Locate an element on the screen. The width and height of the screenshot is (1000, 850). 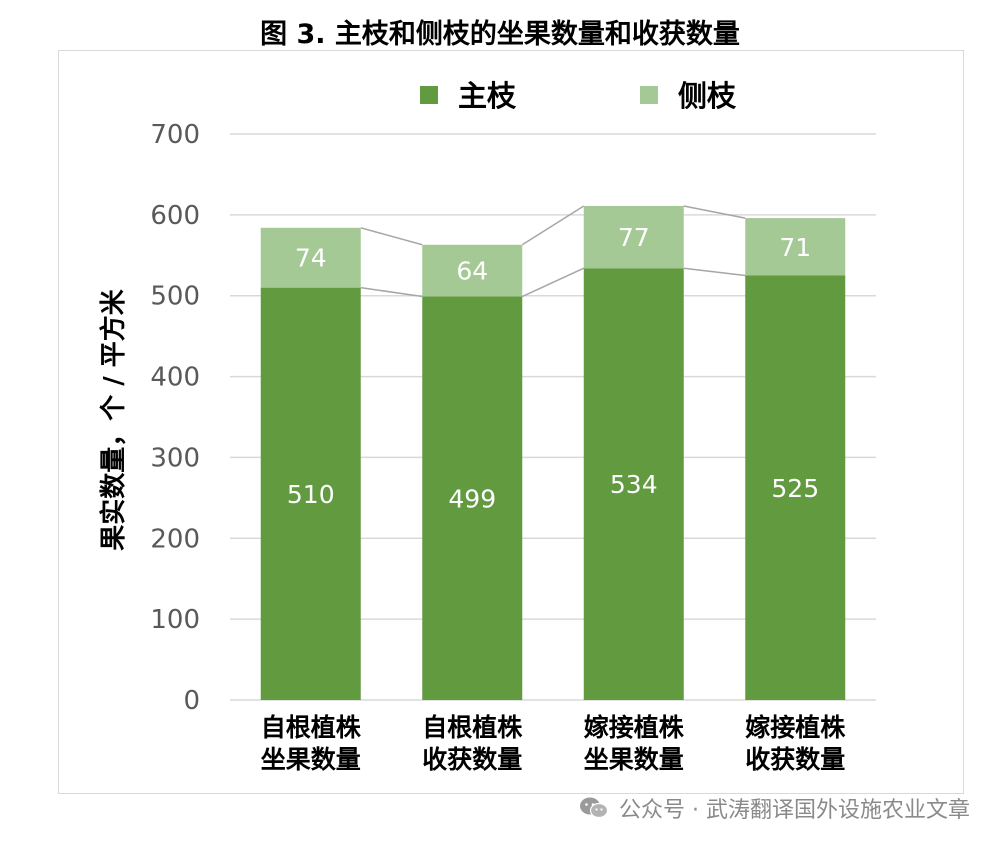
watermark-text: 公众号 · 武涛翻译国外设施农业文章 is located at coordinates (794, 810).